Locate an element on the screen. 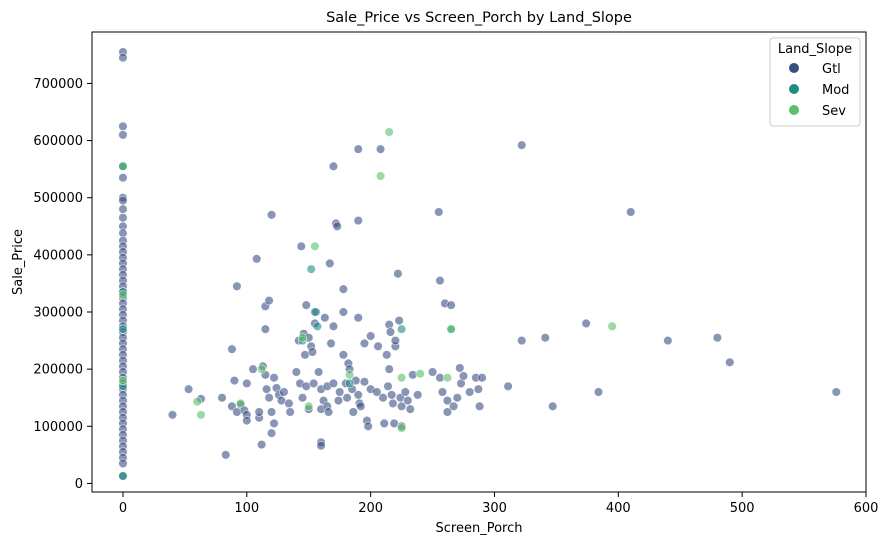 This screenshot has width=885, height=545. legend-title: Land_Slope is located at coordinates (815, 49).